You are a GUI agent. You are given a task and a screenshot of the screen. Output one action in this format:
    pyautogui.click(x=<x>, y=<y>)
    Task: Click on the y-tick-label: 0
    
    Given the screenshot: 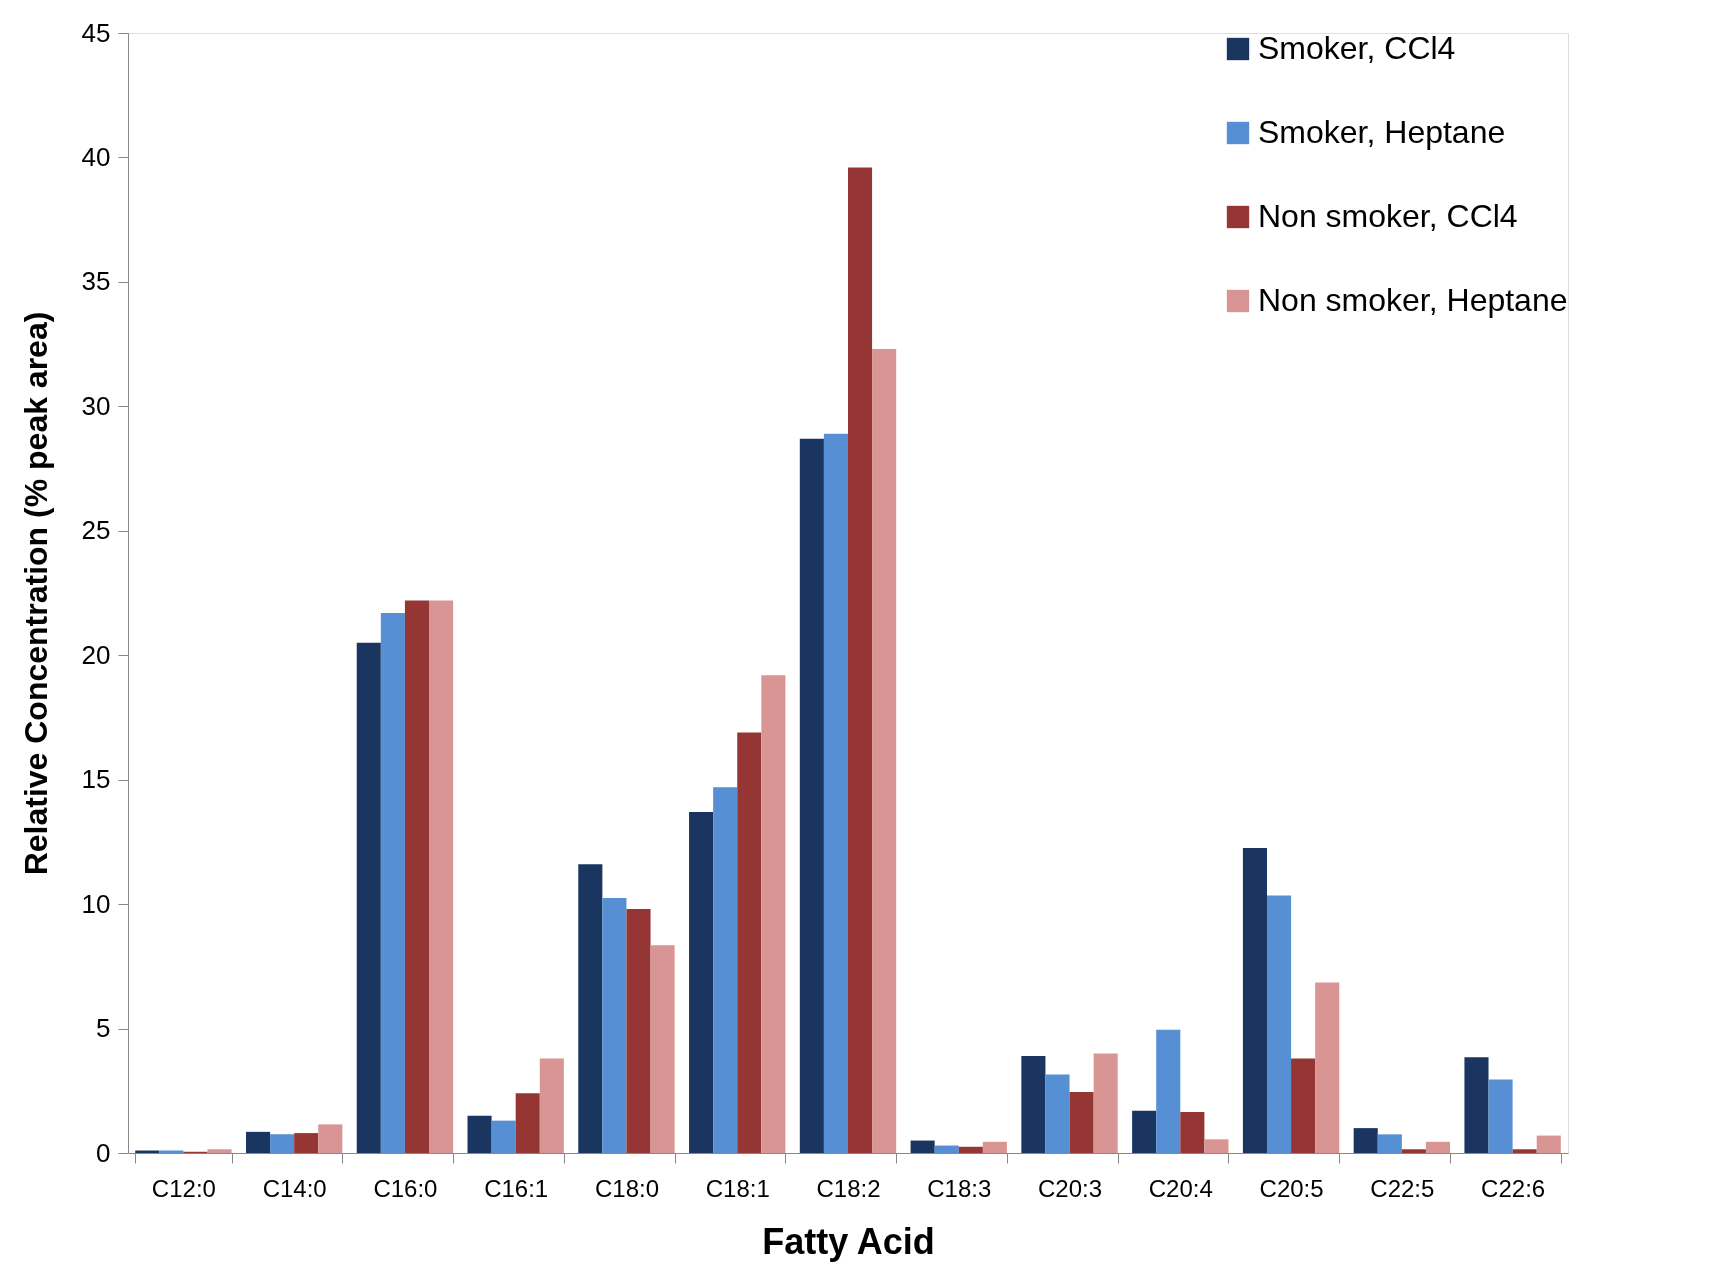 What is the action you would take?
    pyautogui.click(x=103, y=1152)
    